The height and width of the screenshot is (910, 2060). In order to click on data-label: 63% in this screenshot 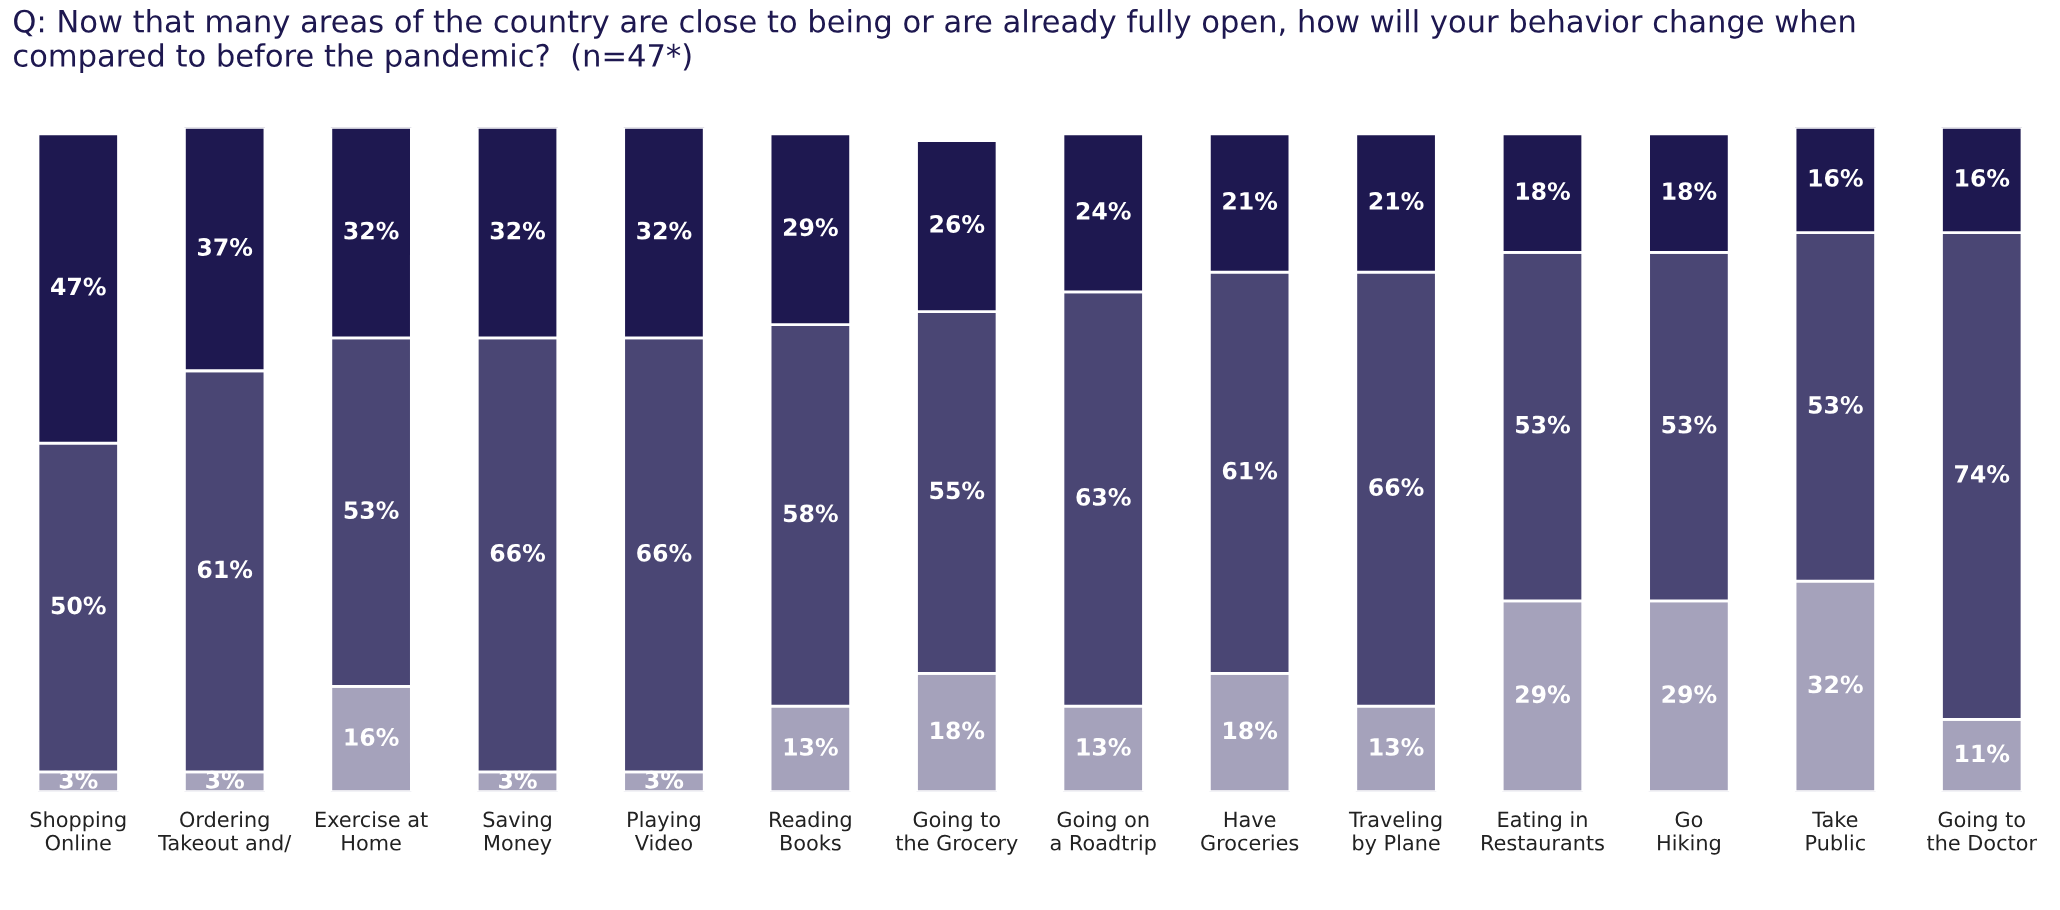, I will do `click(1103, 497)`.